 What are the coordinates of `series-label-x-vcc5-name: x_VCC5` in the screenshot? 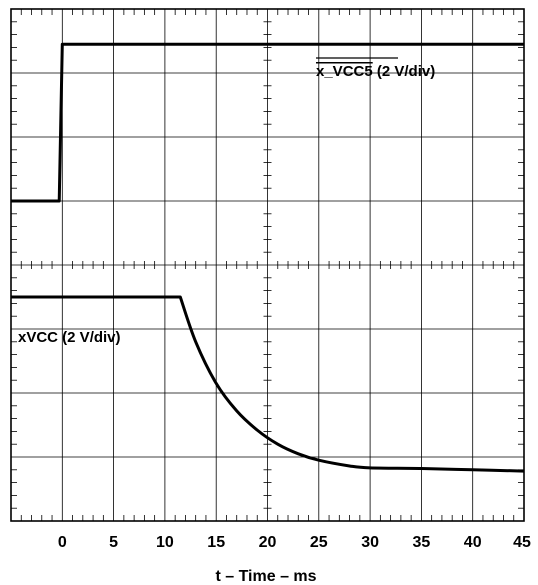 It's located at (344, 71).